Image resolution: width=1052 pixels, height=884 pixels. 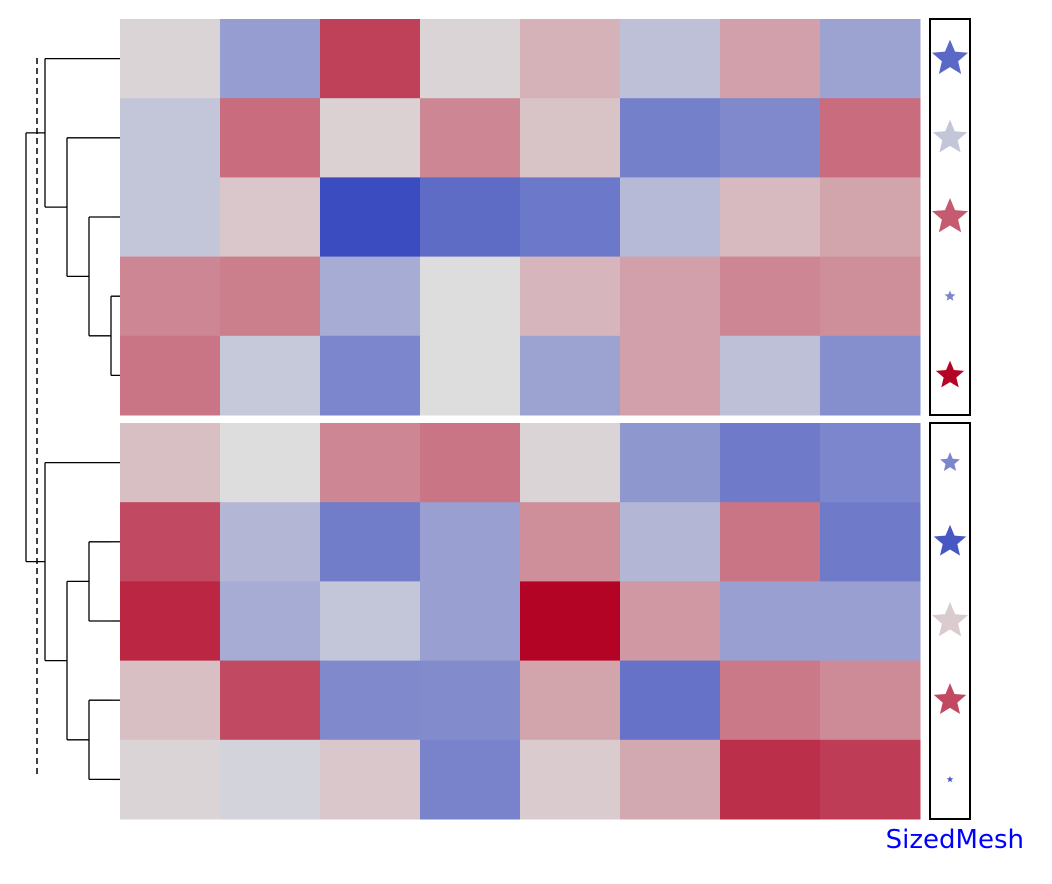 I want to click on marker-annotation-column, so click(x=950, y=419).